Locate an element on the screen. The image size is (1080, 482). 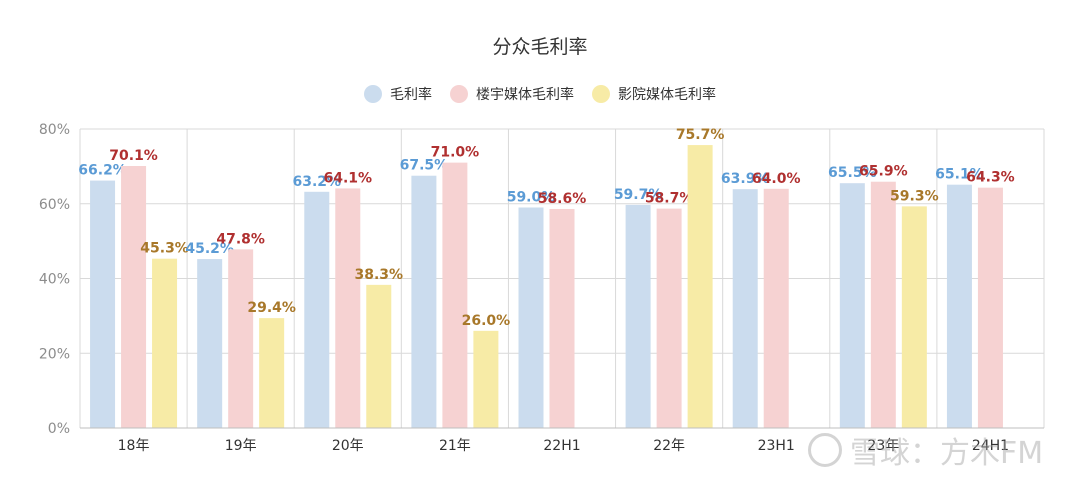
data-label: 59.0% is located at coordinates (531, 197).